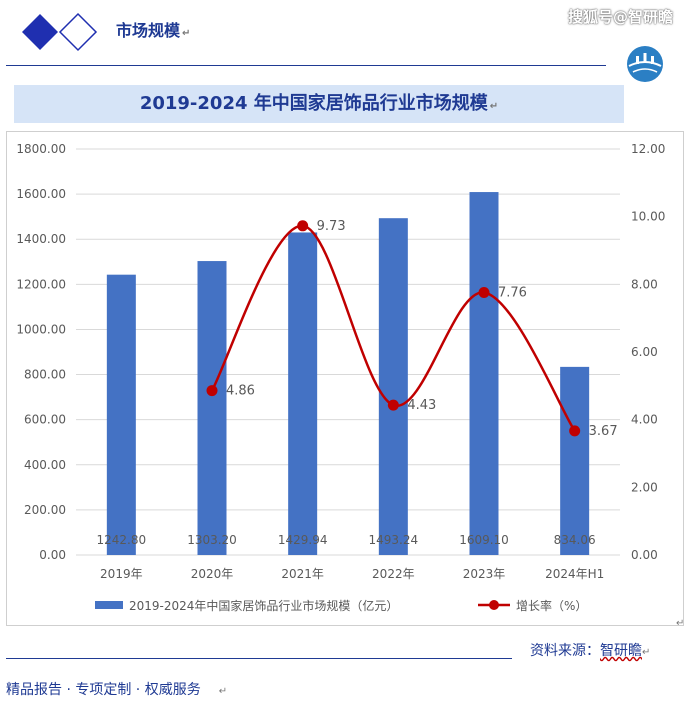 The width and height of the screenshot is (692, 702). What do you see at coordinates (121, 574) in the screenshot?
I see `x-axis-tick: 2019年` at bounding box center [121, 574].